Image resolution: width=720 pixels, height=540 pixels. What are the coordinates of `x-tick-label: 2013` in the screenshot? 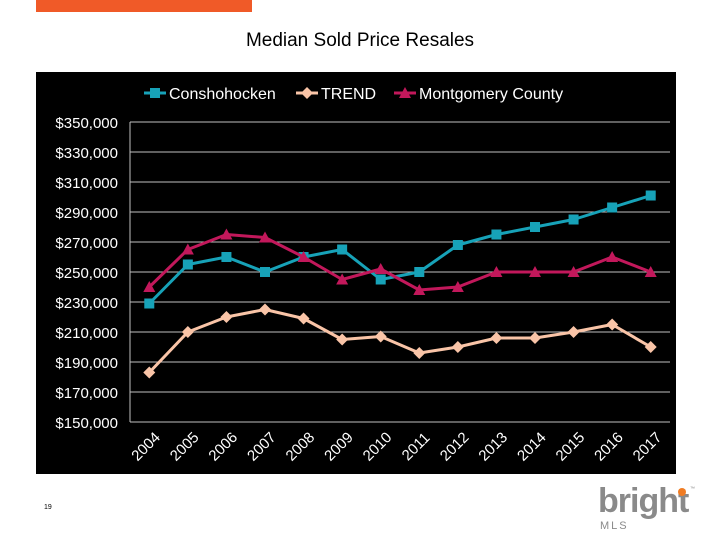 It's located at (493, 447).